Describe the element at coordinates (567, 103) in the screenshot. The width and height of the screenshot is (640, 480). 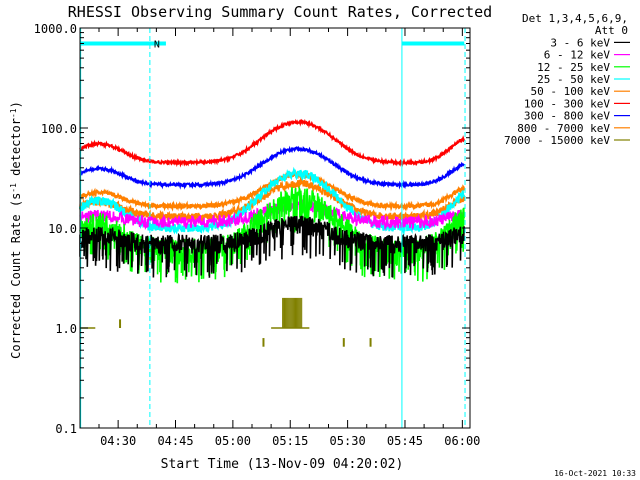
I see `legend-label: 100 - 300 keV` at that location.